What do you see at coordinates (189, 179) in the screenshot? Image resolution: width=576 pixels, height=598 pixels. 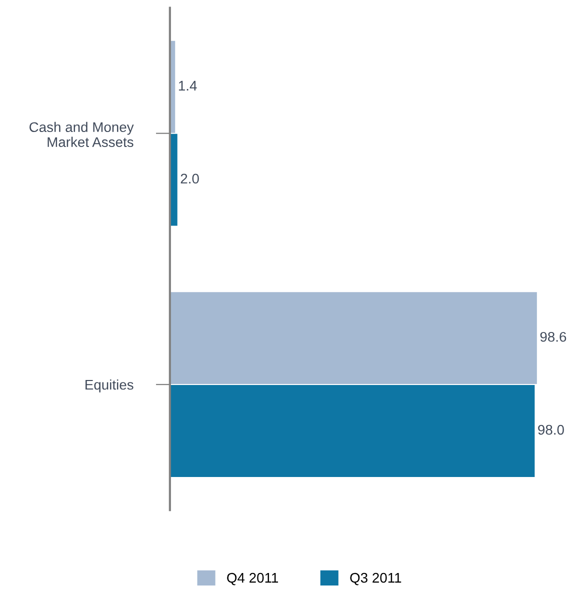 I see `data-label: 2.0` at bounding box center [189, 179].